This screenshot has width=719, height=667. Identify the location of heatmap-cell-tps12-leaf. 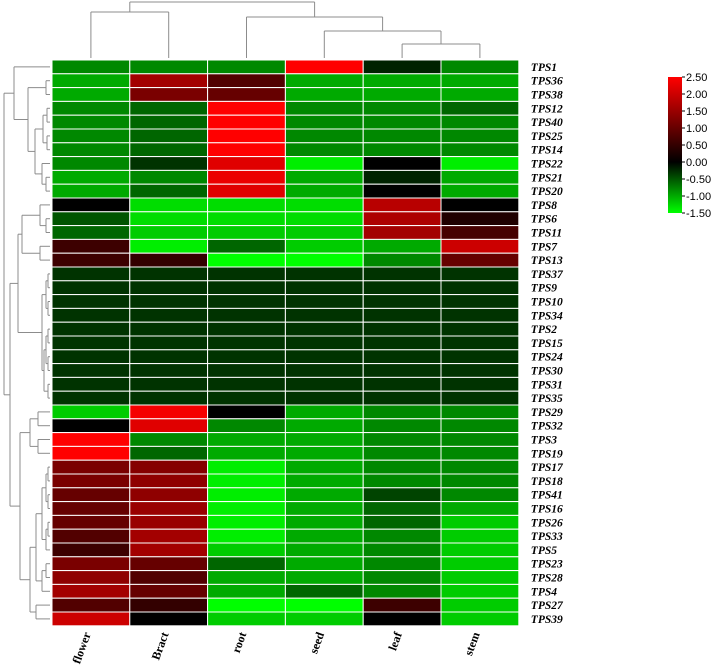
(402, 108).